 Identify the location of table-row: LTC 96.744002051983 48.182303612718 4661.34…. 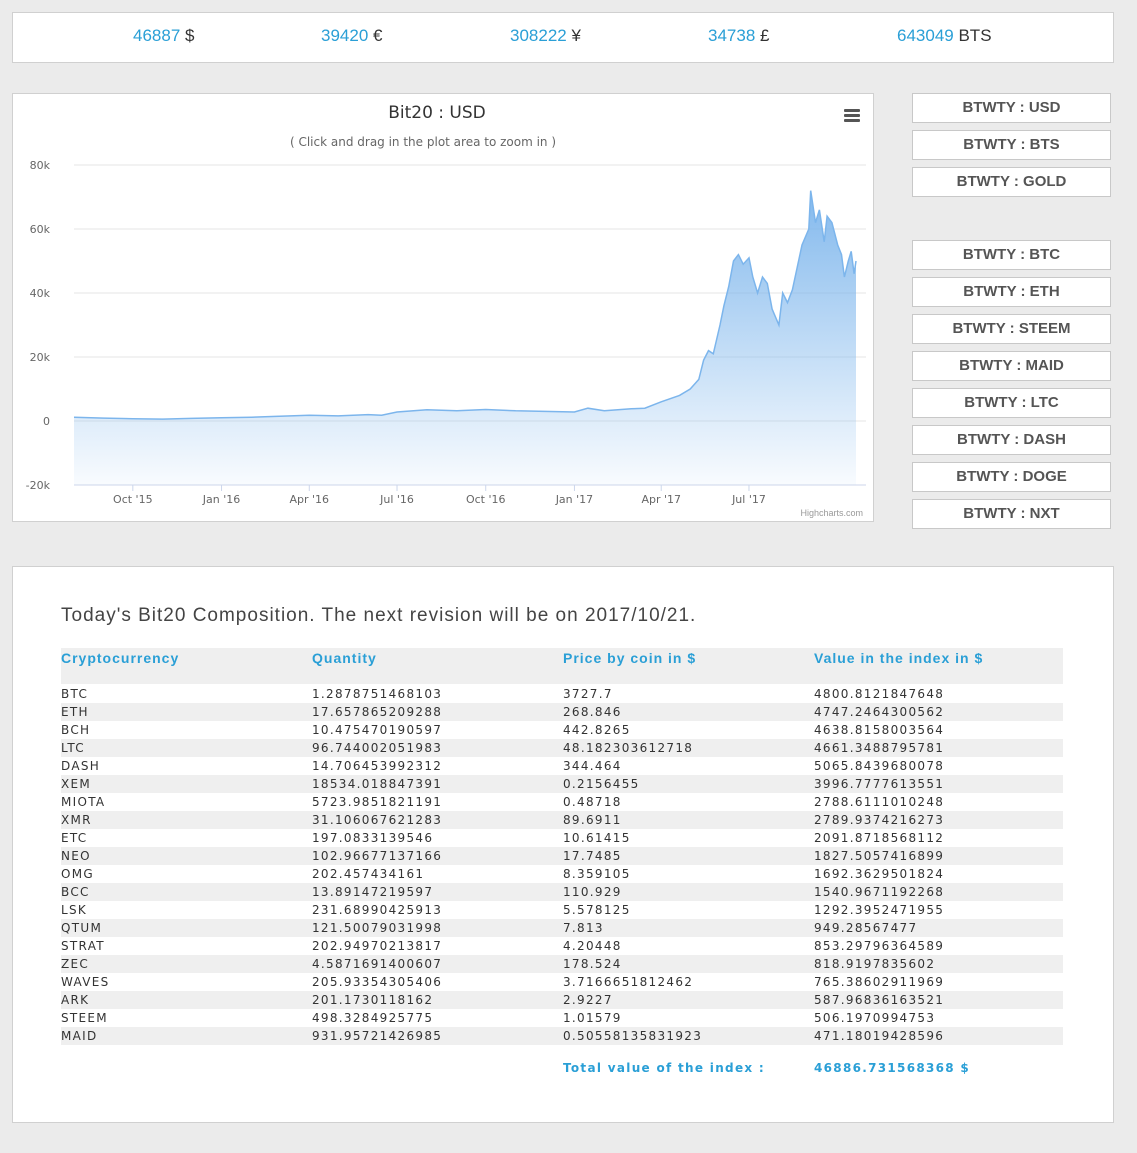
(562, 748).